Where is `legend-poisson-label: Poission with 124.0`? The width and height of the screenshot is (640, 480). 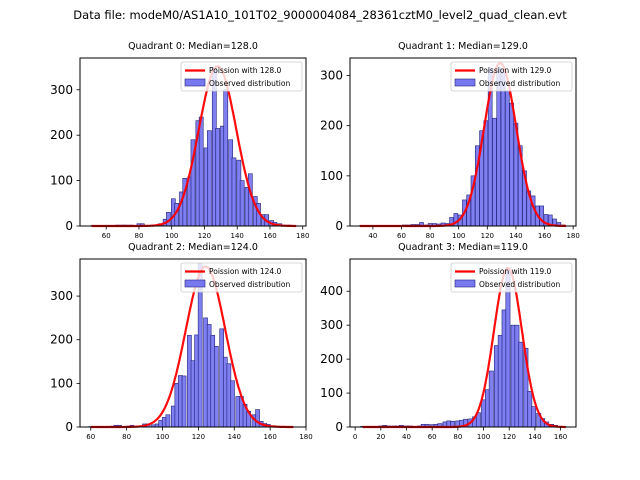 legend-poisson-label: Poission with 124.0 is located at coordinates (245, 271).